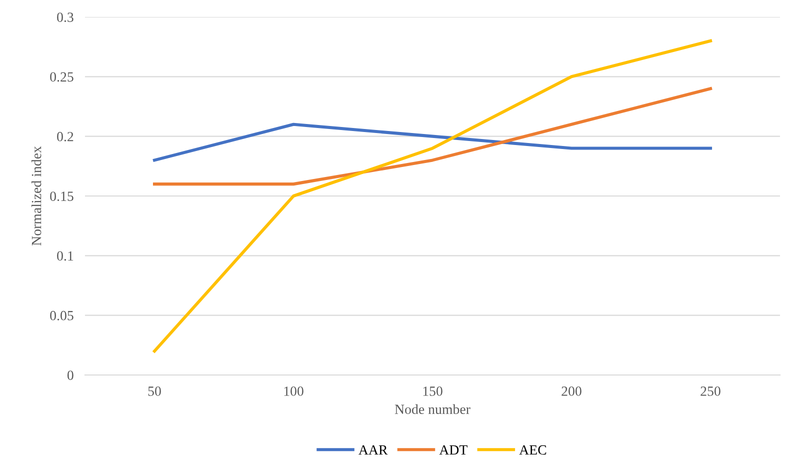  What do you see at coordinates (62, 77) in the screenshot?
I see `y-tick-label: 0.25` at bounding box center [62, 77].